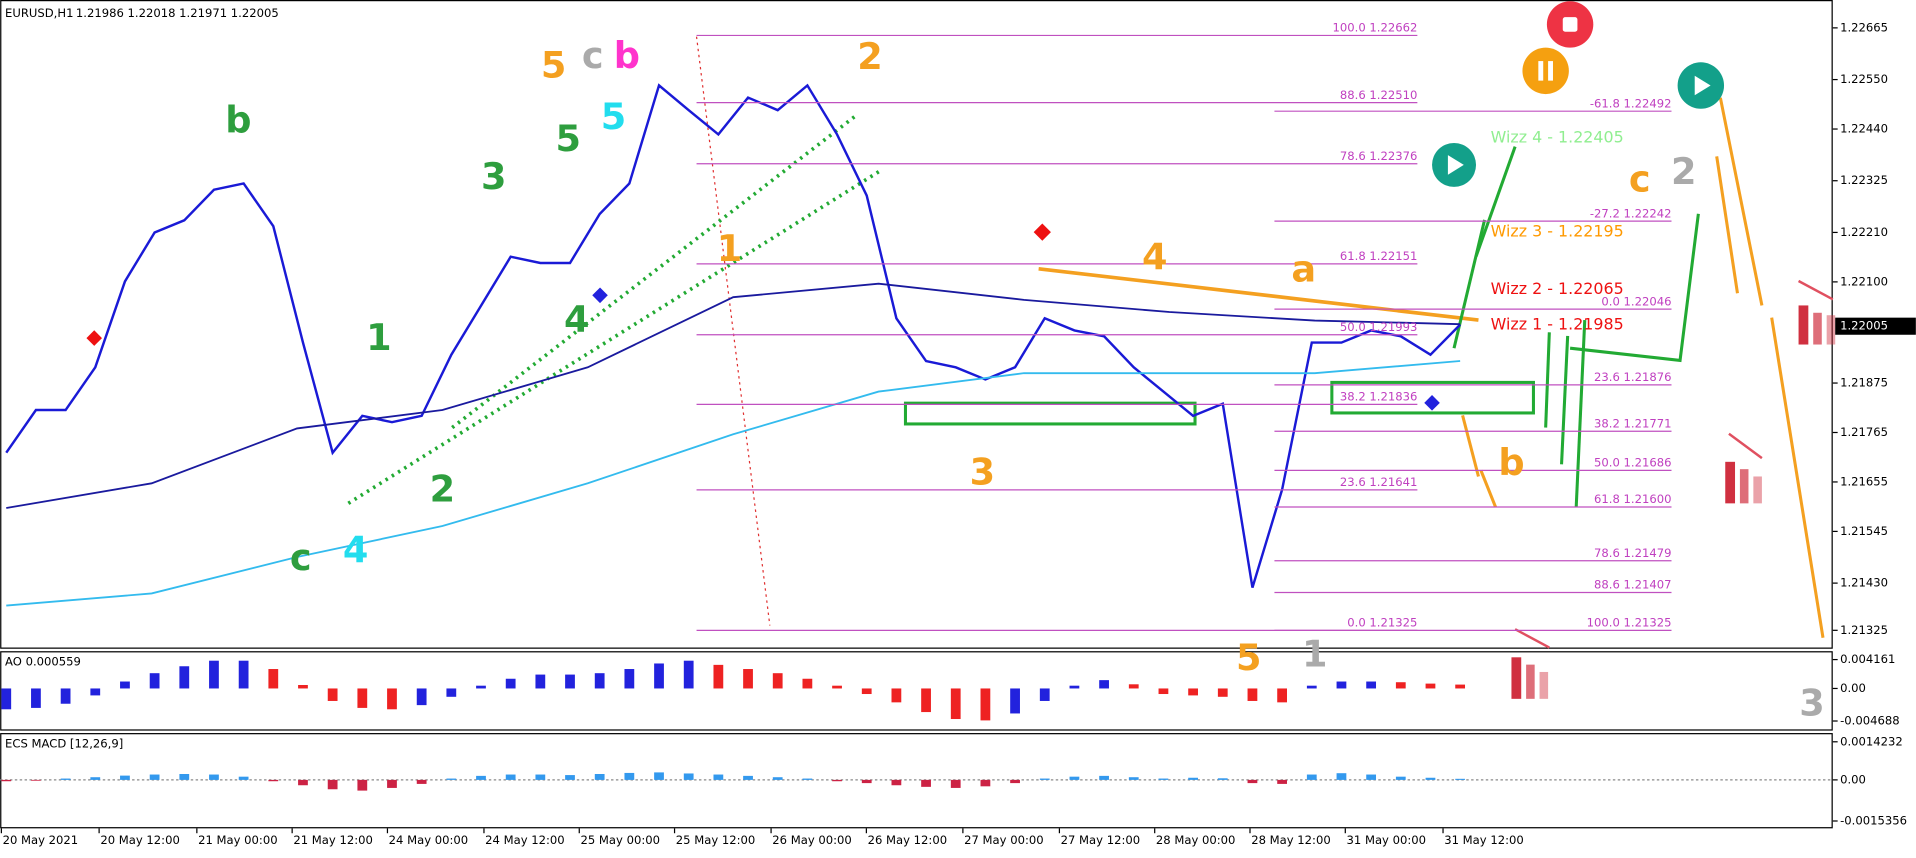  What do you see at coordinates (177, 13) in the screenshot?
I see `ohlc: 1.21986 1.22018 1.21971 1.22005` at bounding box center [177, 13].